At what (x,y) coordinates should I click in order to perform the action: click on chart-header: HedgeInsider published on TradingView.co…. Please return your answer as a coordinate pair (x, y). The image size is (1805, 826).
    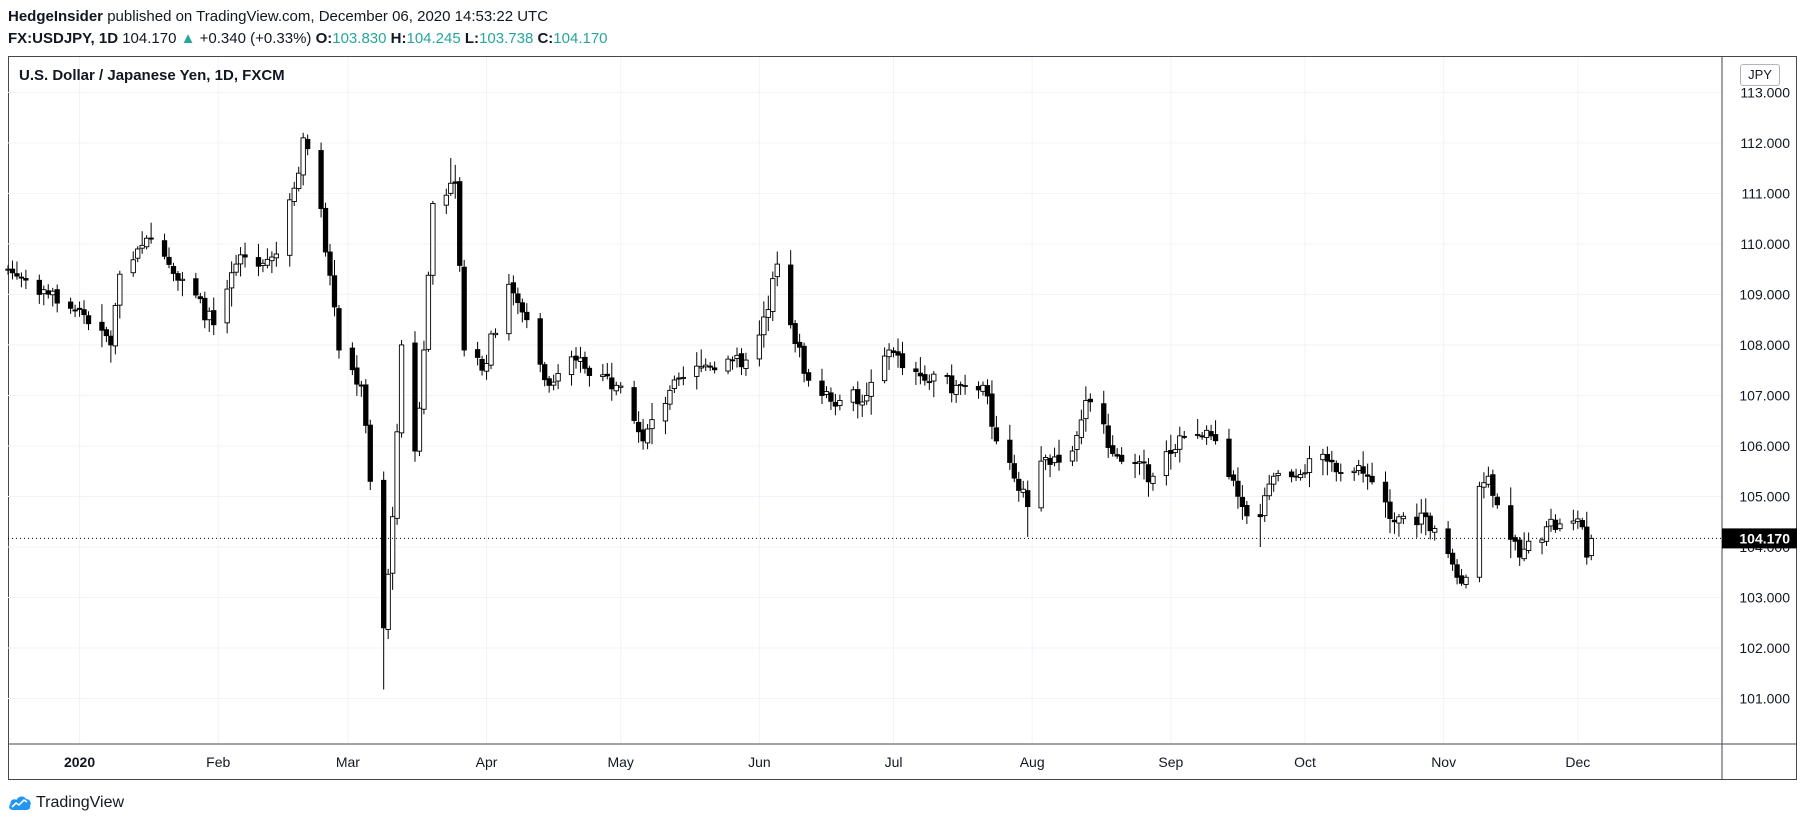
    Looking at the image, I should click on (903, 28).